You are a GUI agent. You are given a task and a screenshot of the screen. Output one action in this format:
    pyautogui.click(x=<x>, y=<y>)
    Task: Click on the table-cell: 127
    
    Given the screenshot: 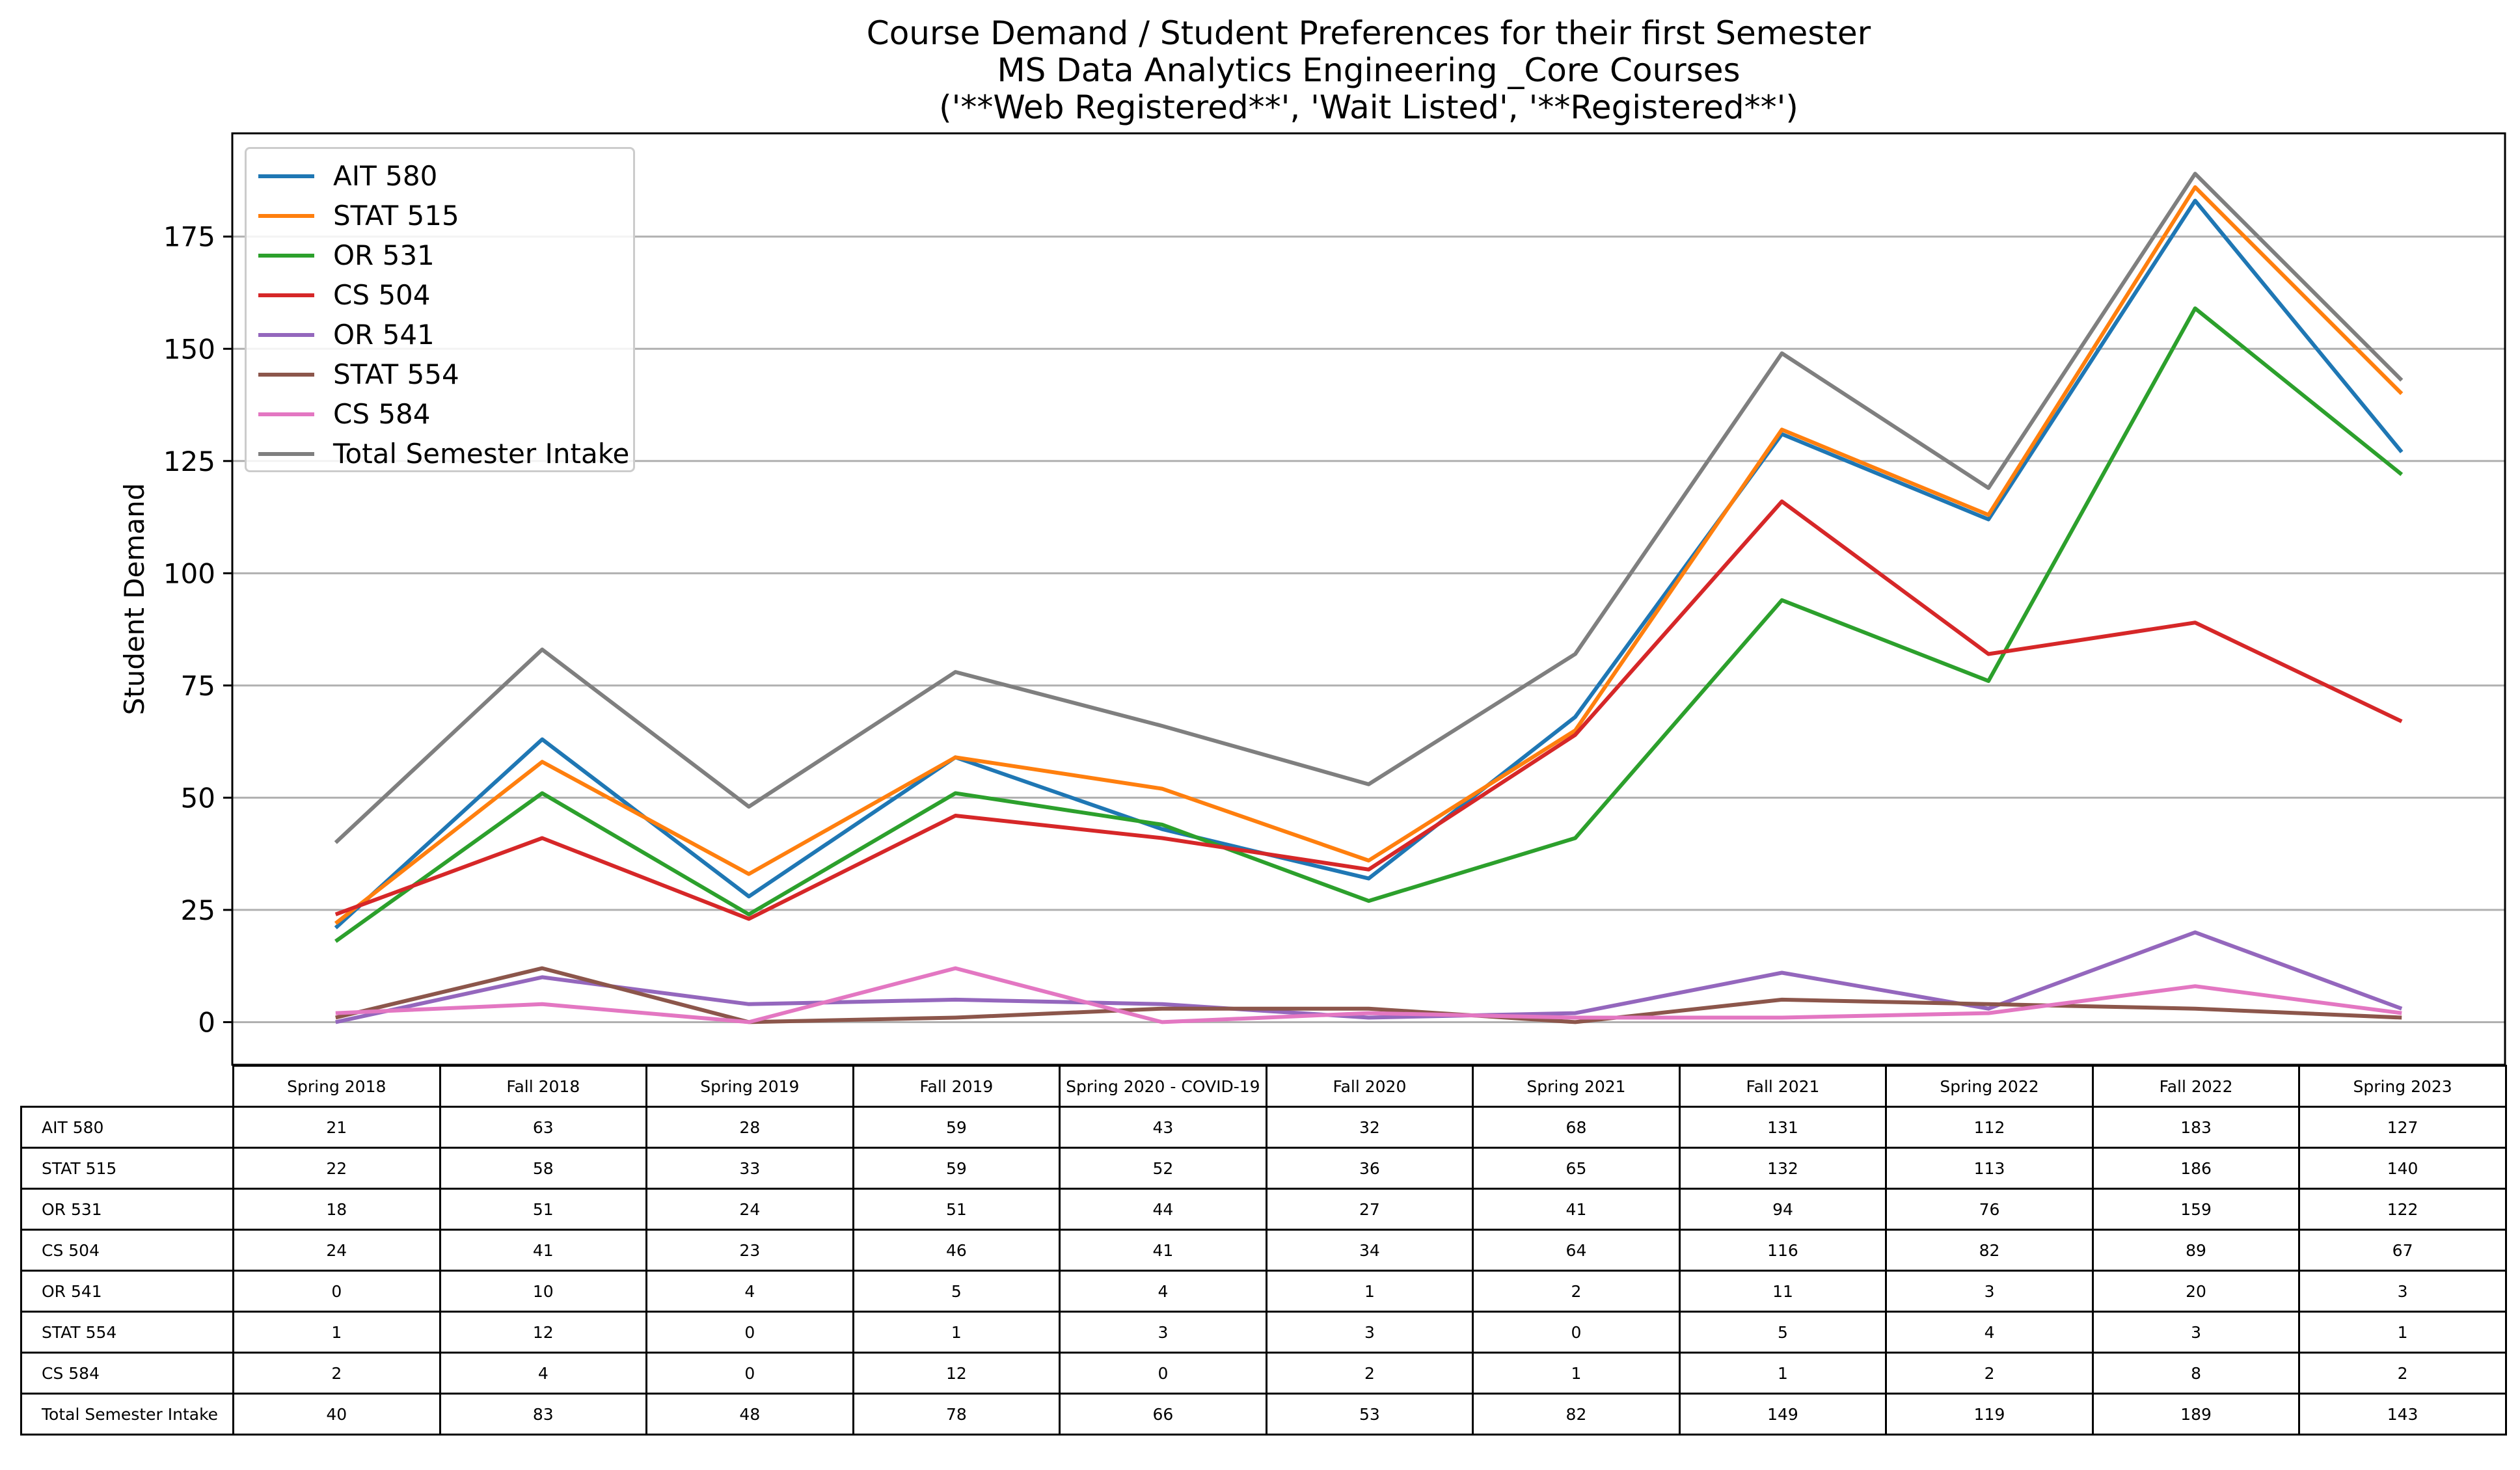 What is the action you would take?
    pyautogui.click(x=2403, y=1127)
    